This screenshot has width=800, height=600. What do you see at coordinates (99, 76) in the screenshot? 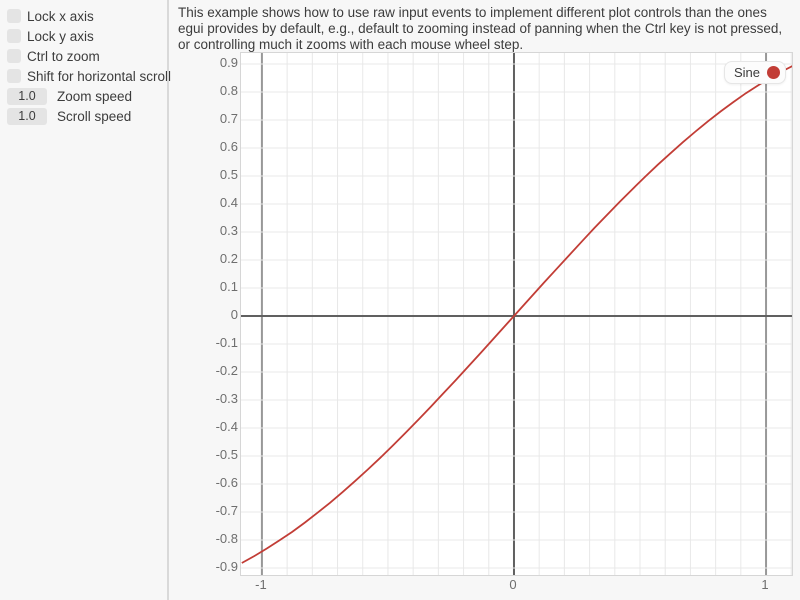
I see `checkbox-label: Shift for horizontal scroll` at bounding box center [99, 76].